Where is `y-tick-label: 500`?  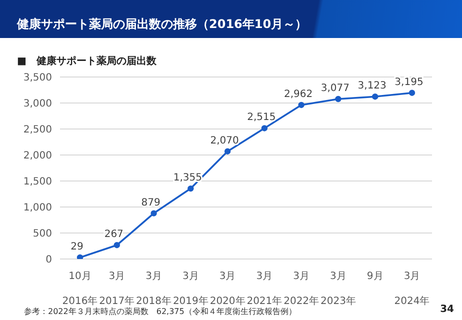
y-tick-label: 500 is located at coordinates (42, 234).